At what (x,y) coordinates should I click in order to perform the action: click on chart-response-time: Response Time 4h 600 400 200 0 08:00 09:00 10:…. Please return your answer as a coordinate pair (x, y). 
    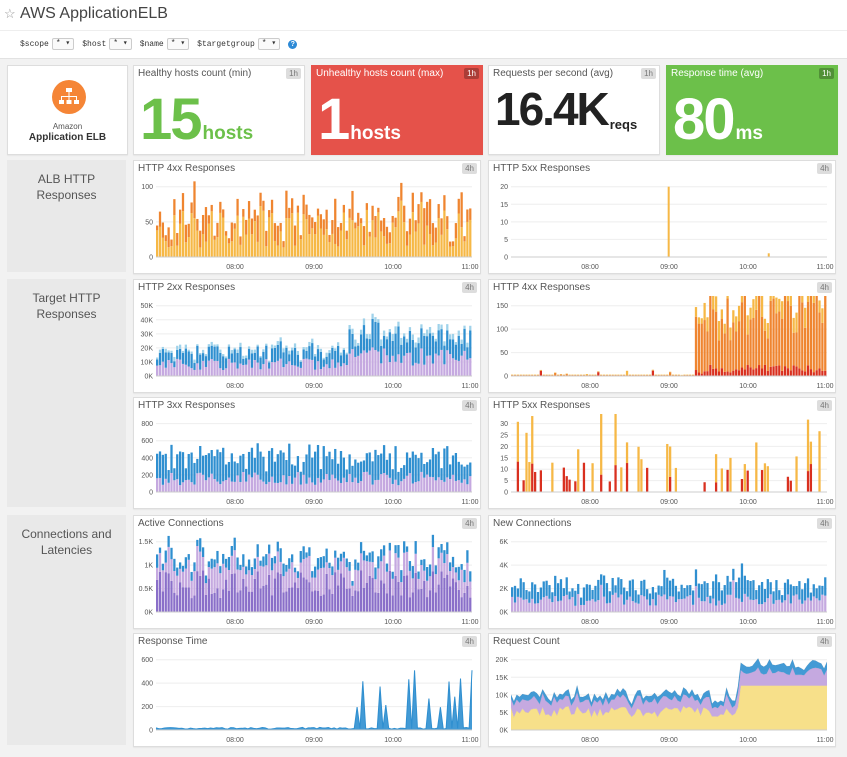
    Looking at the image, I should click on (307, 690).